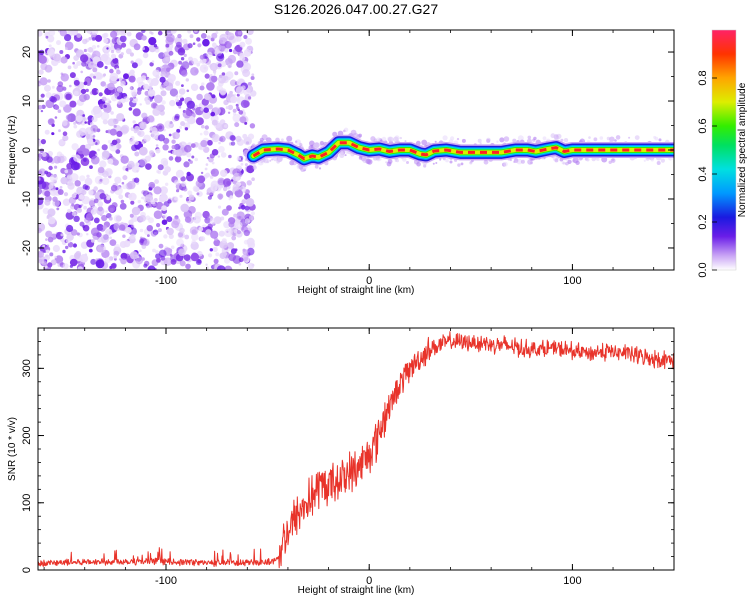 The width and height of the screenshot is (750, 600). What do you see at coordinates (703, 77) in the screenshot?
I see `colorbar-tick-label: 0.8` at bounding box center [703, 77].